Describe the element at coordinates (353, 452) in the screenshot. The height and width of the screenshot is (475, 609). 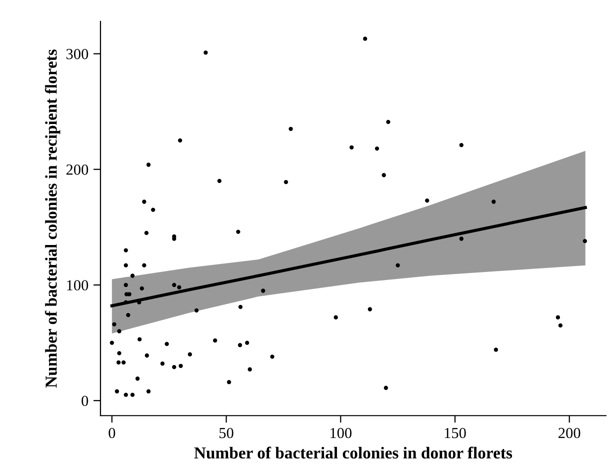
I see `x-axis-title: Number of bacterial colonies in donor florets` at that location.